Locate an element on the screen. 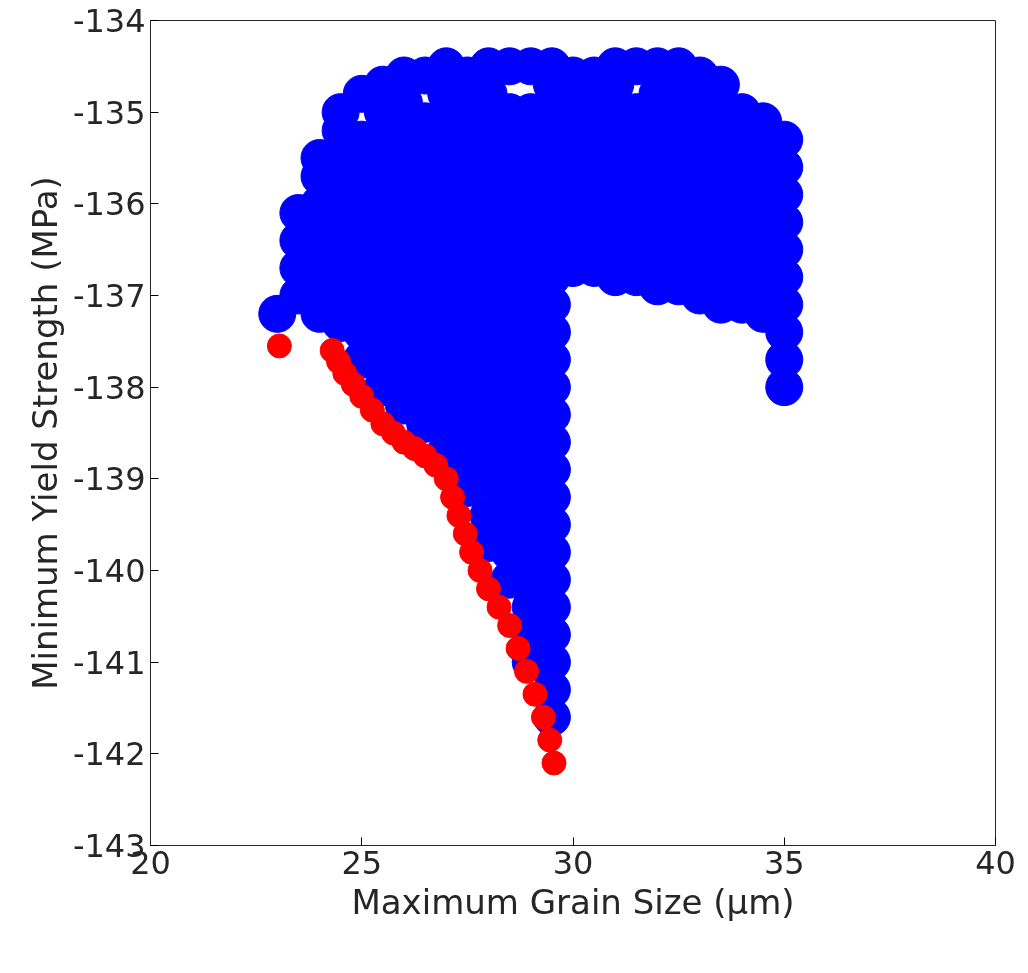  x-axis-title: Maximum Grain Size (μm) is located at coordinates (573, 901).